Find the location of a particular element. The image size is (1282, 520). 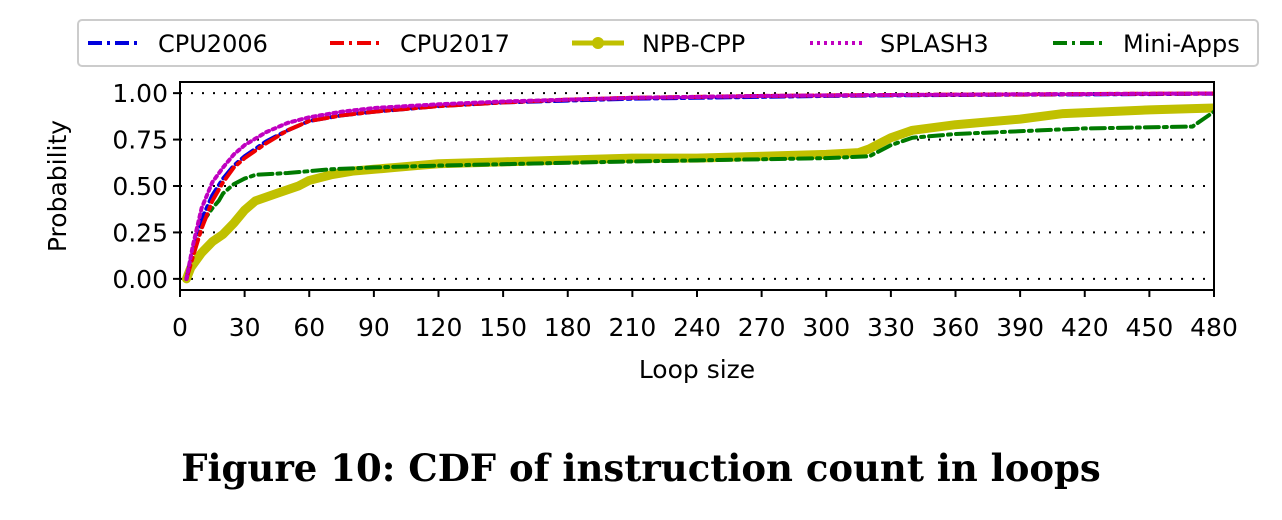

legend-item-mini-apps: Mini-Apps is located at coordinates (1146, 44).